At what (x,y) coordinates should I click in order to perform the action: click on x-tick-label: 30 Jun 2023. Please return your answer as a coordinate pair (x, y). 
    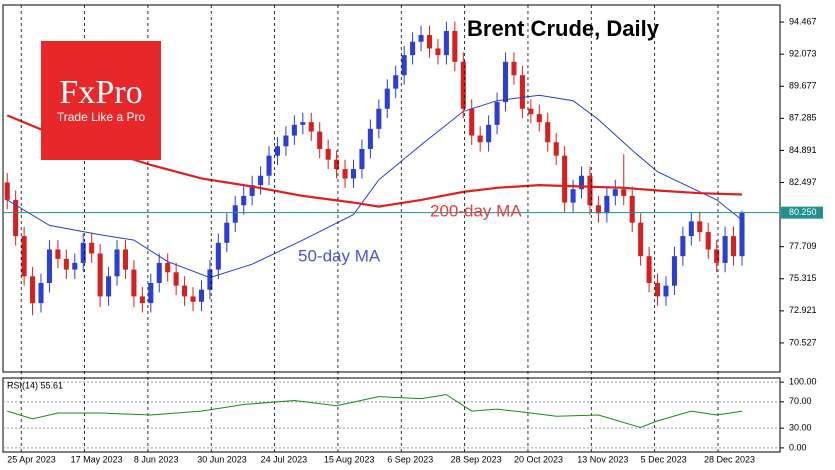
    Looking at the image, I should click on (222, 459).